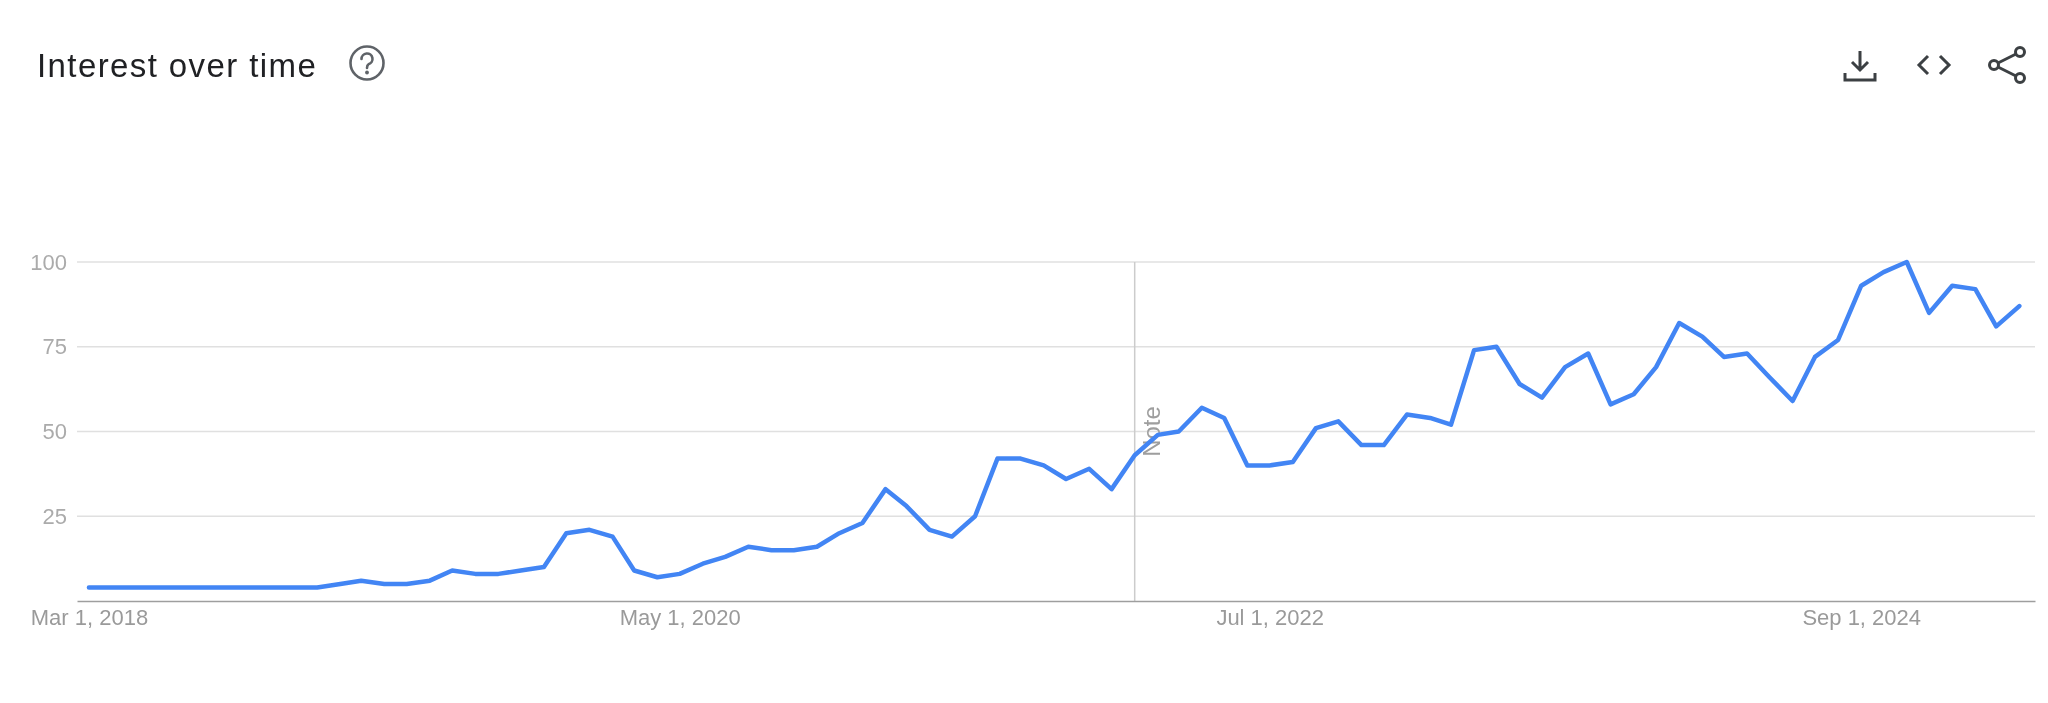 The width and height of the screenshot is (2048, 703). I want to click on y-tick-label: 75, so click(54, 347).